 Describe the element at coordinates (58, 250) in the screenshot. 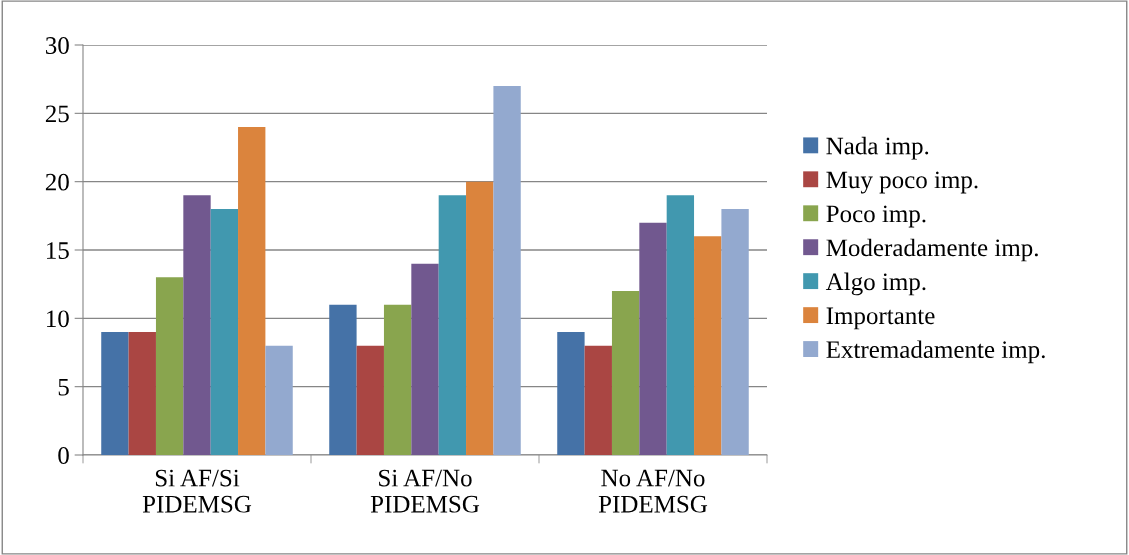

I see `y-tick-label: 15` at that location.